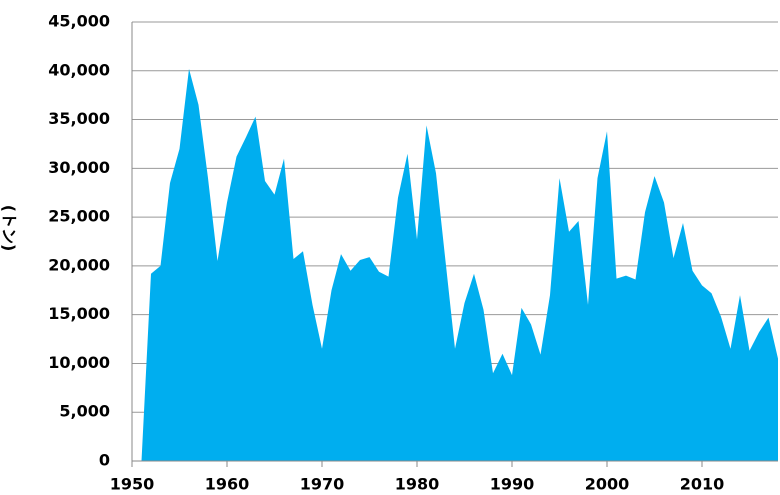  Describe the element at coordinates (79, 216) in the screenshot. I see `y-tick-label: 25,000` at that location.